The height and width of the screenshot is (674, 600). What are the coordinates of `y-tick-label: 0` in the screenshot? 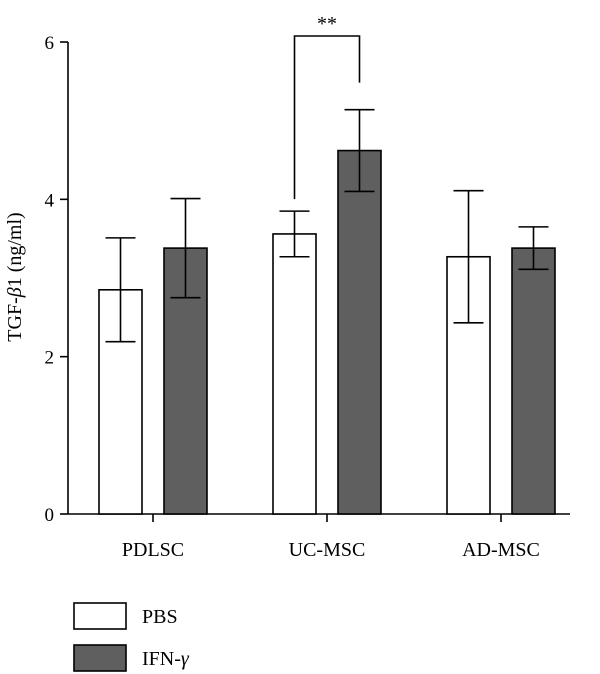 It's located at (50, 515).